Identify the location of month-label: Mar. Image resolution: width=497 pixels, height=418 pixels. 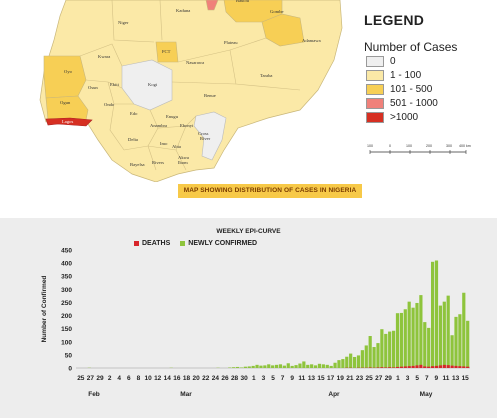
(186, 394).